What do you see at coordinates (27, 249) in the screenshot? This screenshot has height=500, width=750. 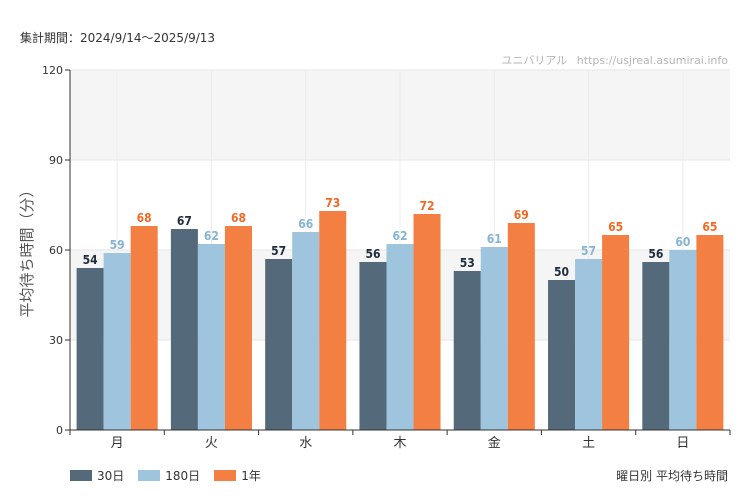 I see `y-axis-title: 平均待ち時間（分）` at bounding box center [27, 249].